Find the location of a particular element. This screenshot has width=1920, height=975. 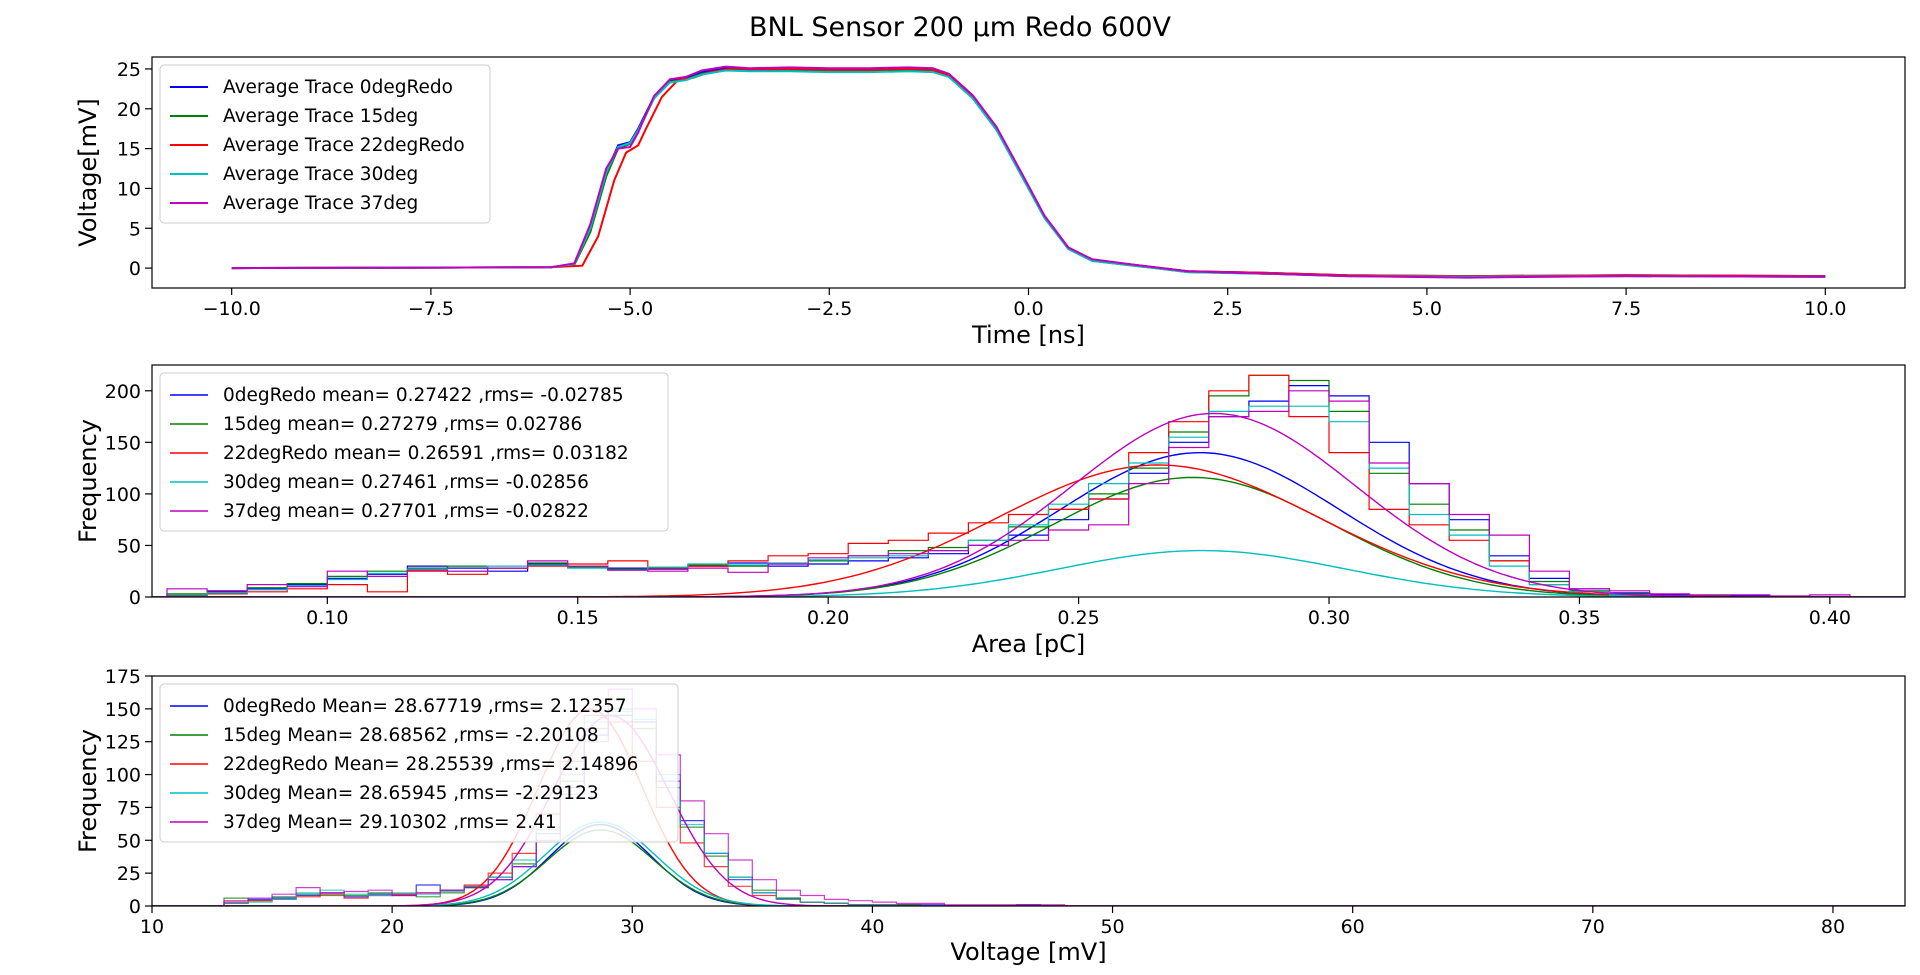

x-tick-label: 40 is located at coordinates (872, 927).